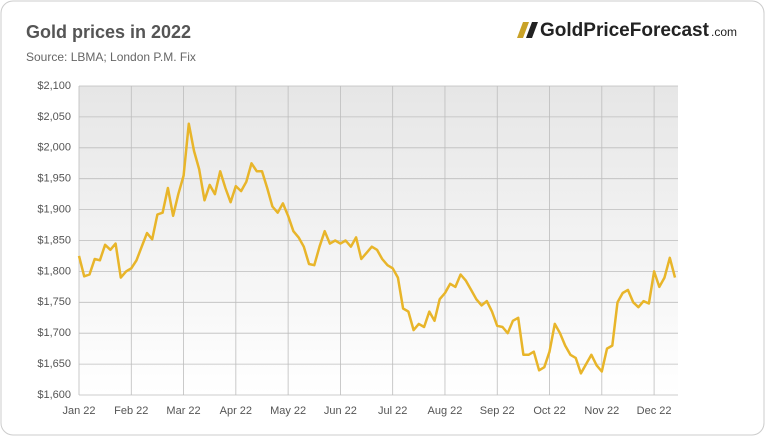 This screenshot has height=441, width=765. What do you see at coordinates (54, 117) in the screenshot?
I see `y-tick-label: $2,050` at bounding box center [54, 117].